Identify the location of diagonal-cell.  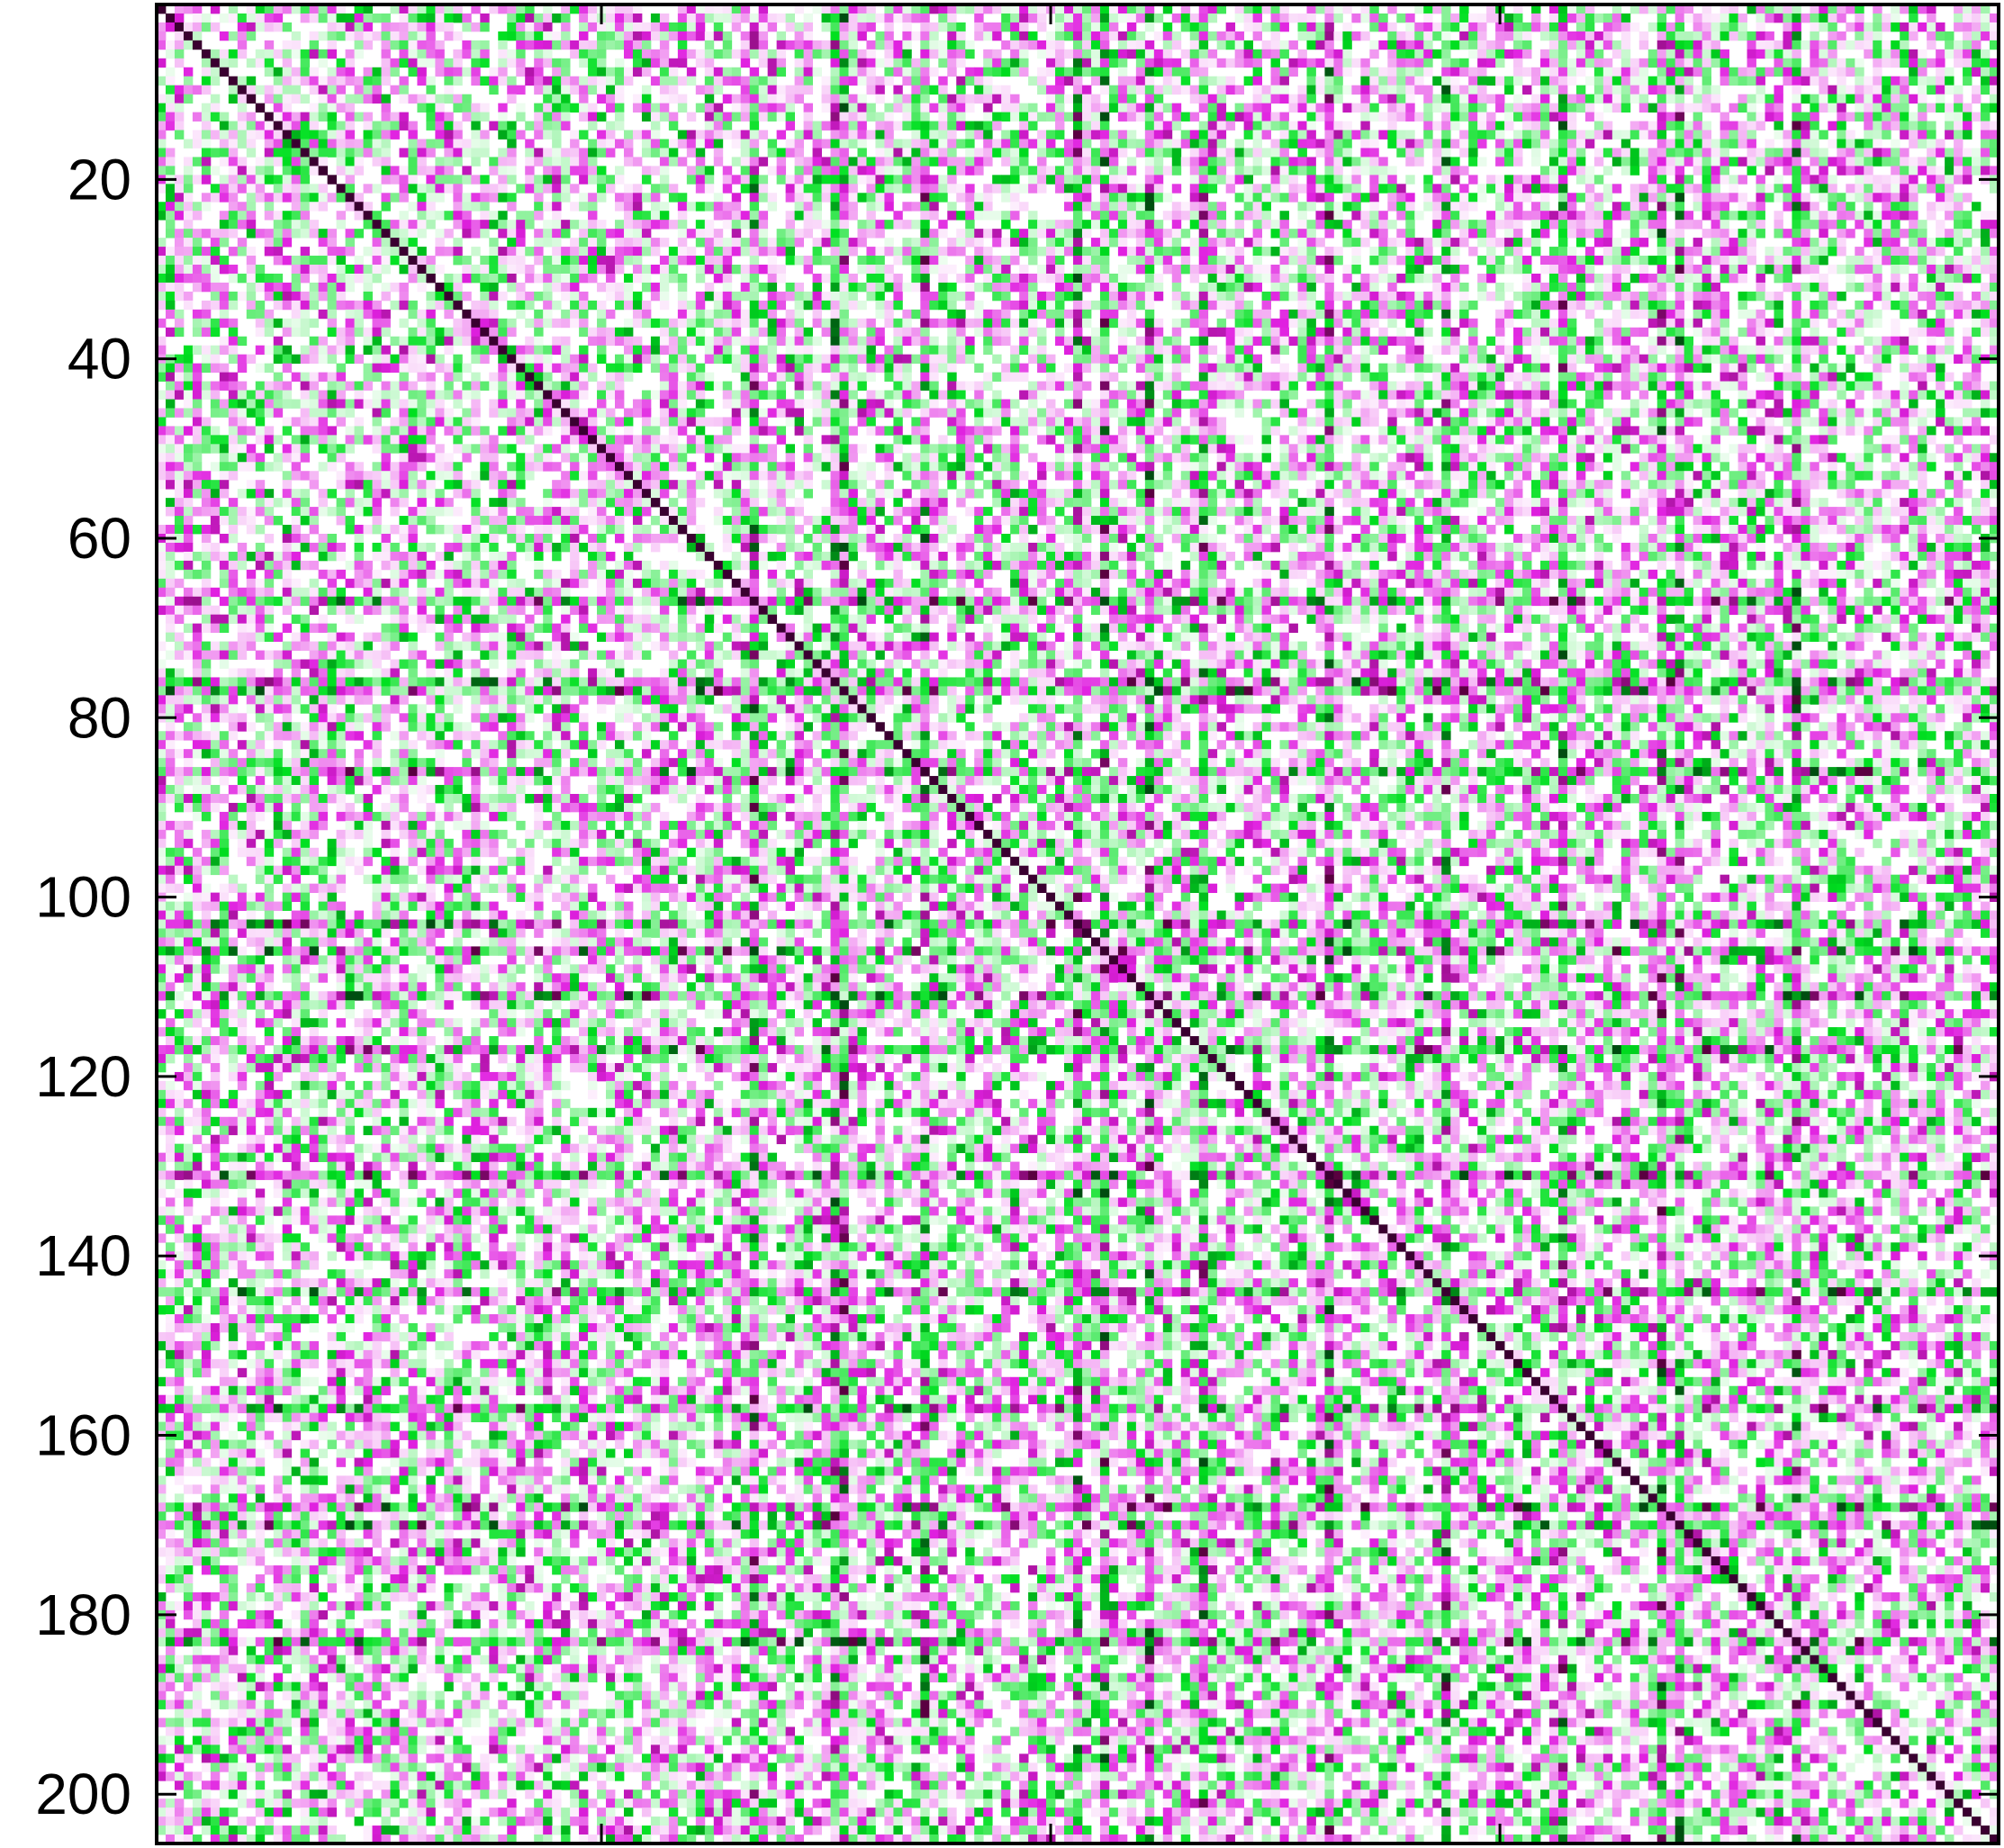
(314, 161).